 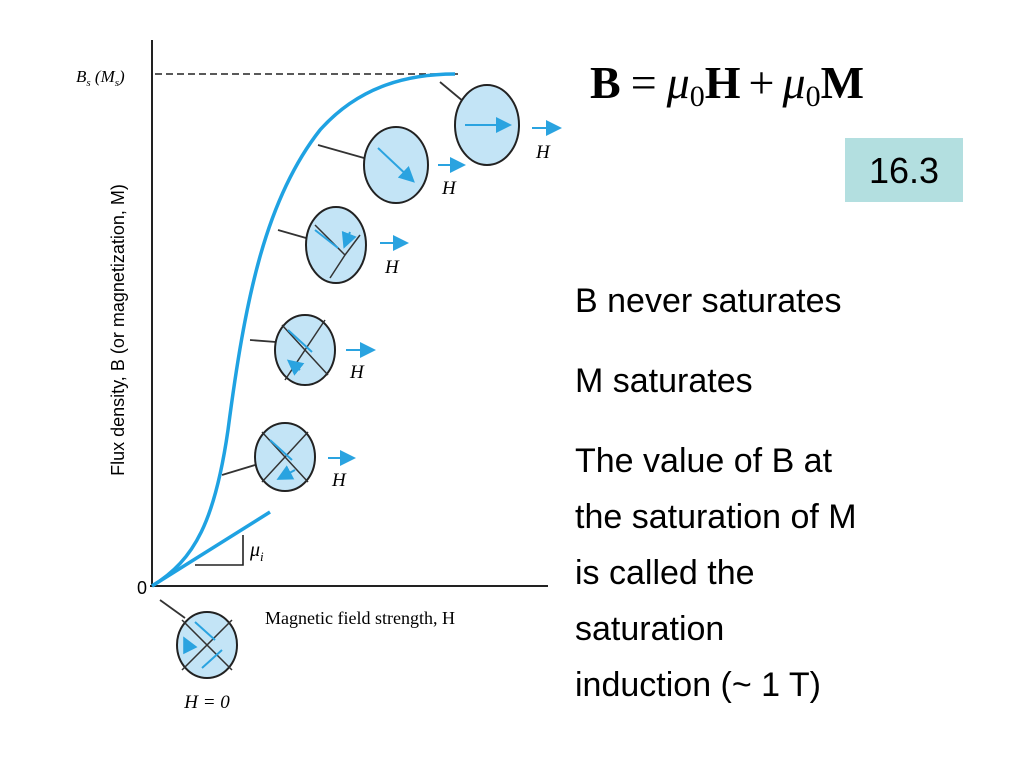 What do you see at coordinates (312, 350) in the screenshot?
I see `domain-2: H` at bounding box center [312, 350].